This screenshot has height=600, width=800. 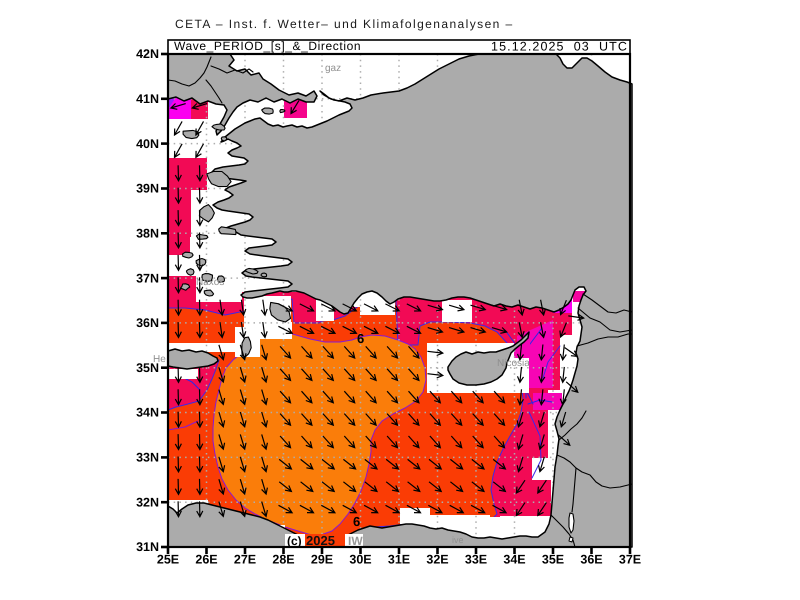 What do you see at coordinates (147, 323) in the screenshot?
I see `svg-text: 36N` at bounding box center [147, 323].